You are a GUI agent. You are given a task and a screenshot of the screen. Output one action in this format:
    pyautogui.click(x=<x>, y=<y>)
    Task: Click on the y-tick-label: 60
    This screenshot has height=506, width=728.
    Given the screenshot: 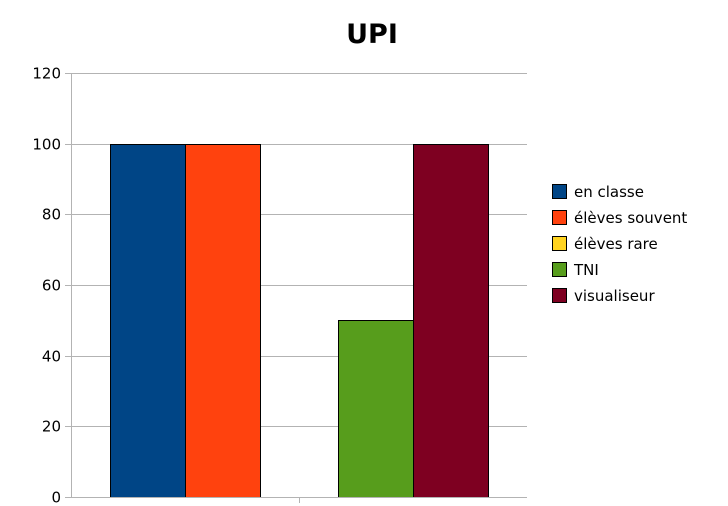 What is the action you would take?
    pyautogui.click(x=51, y=286)
    